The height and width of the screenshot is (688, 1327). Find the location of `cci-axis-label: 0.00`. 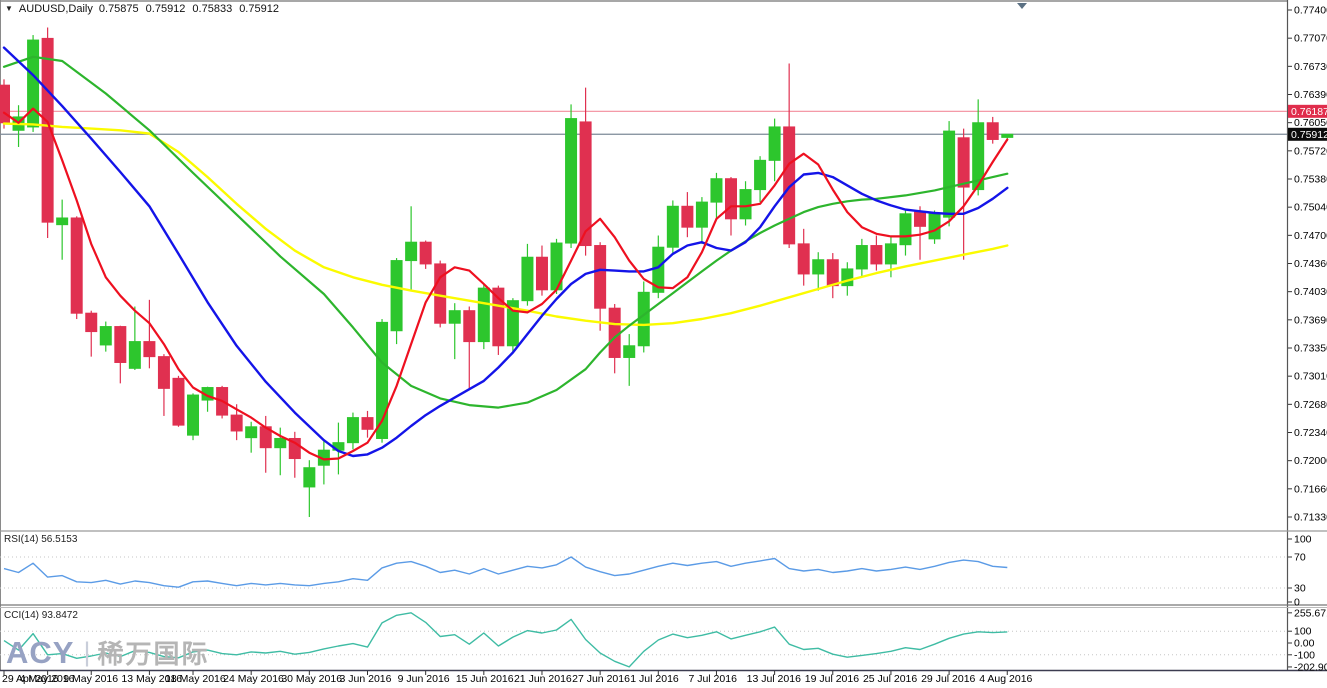

cci-axis-label: 0.00 is located at coordinates (1304, 644).